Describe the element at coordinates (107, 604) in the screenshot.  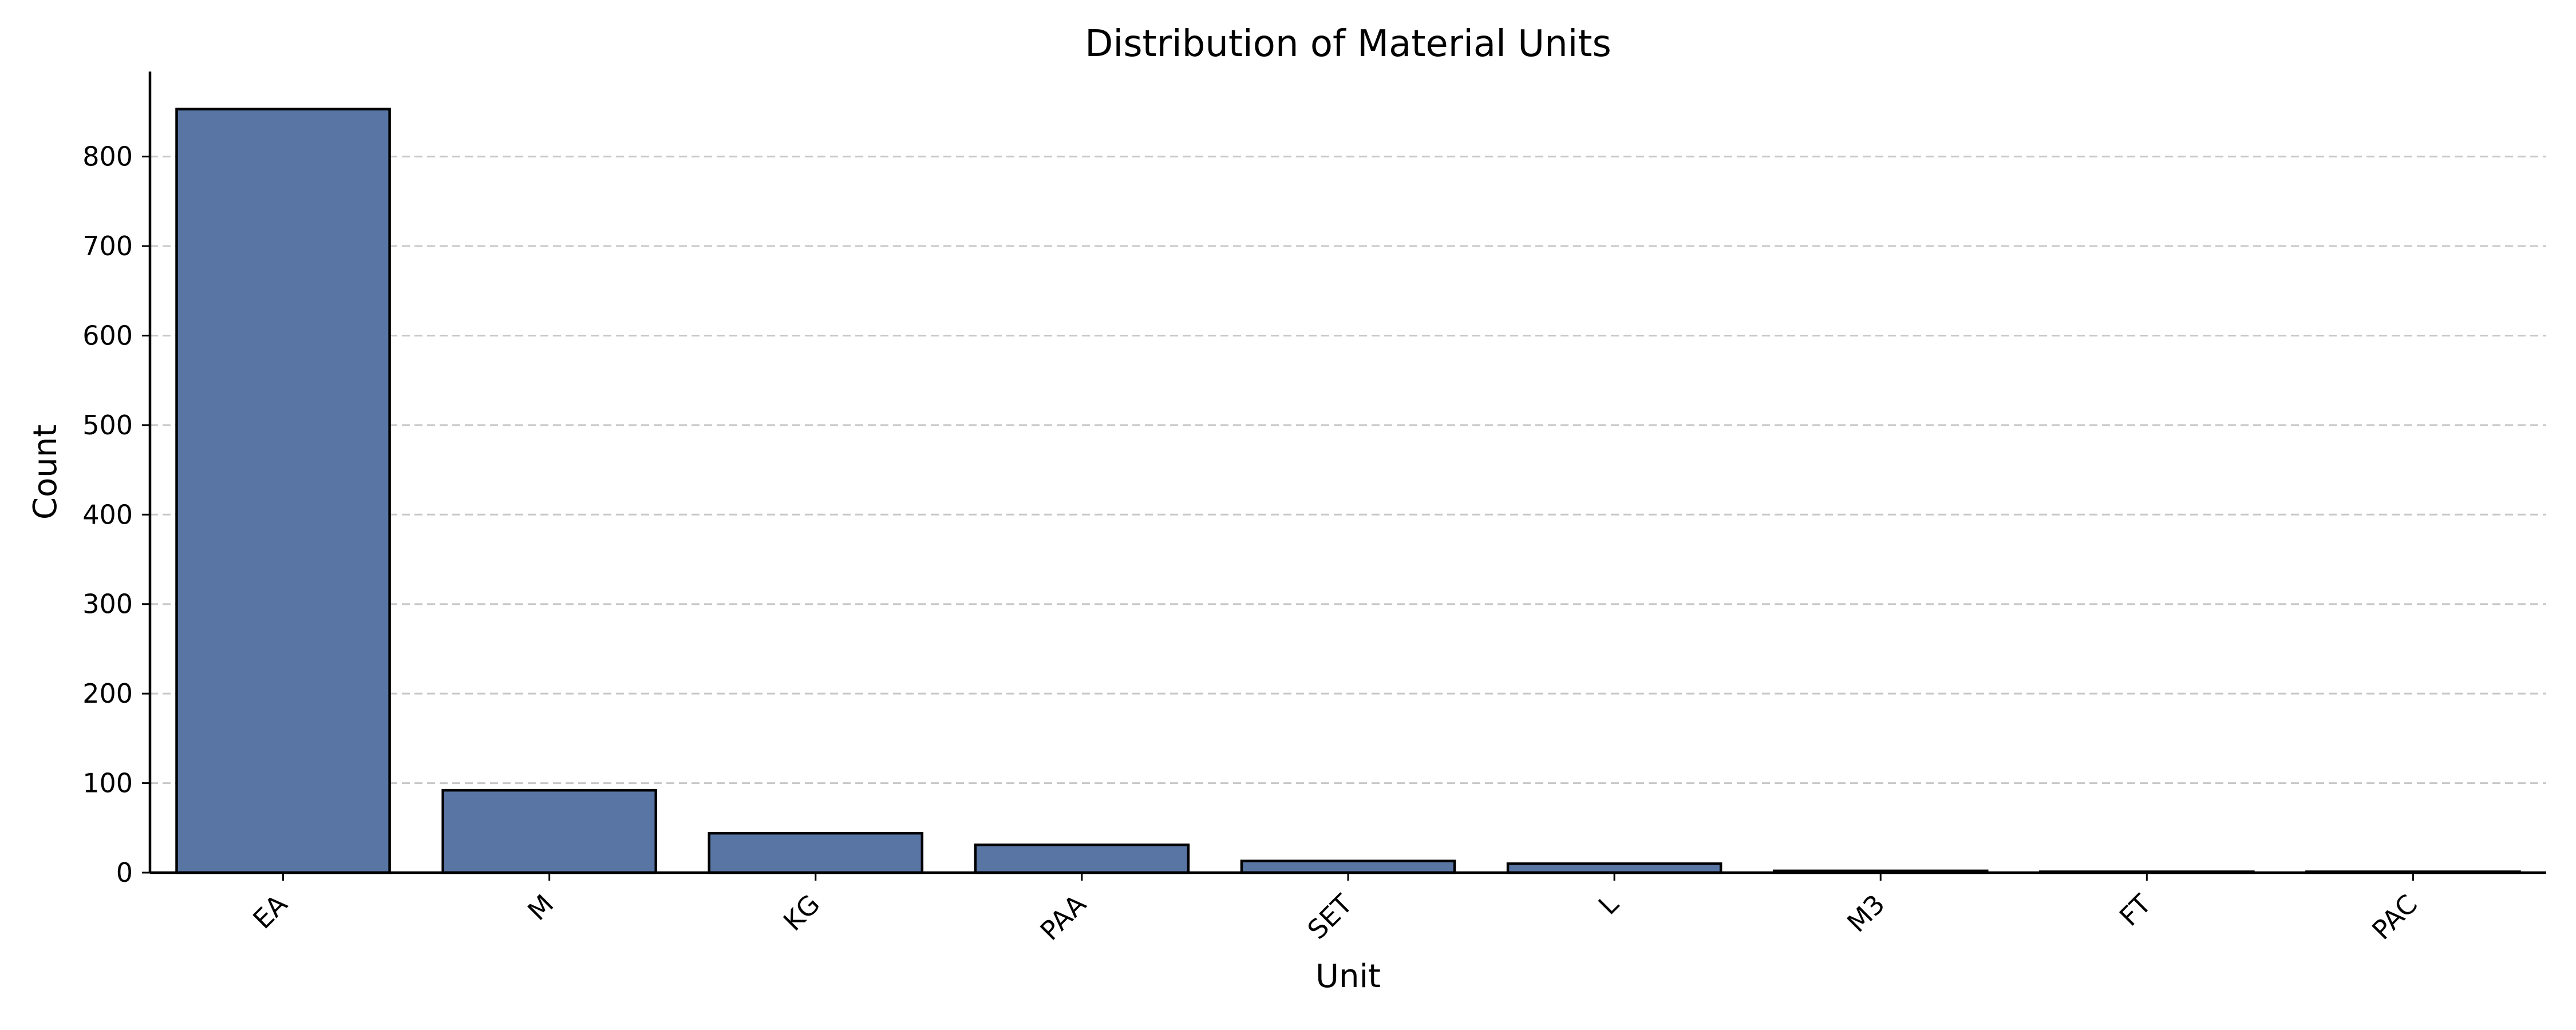
I see `y-tick-label: 300` at that location.